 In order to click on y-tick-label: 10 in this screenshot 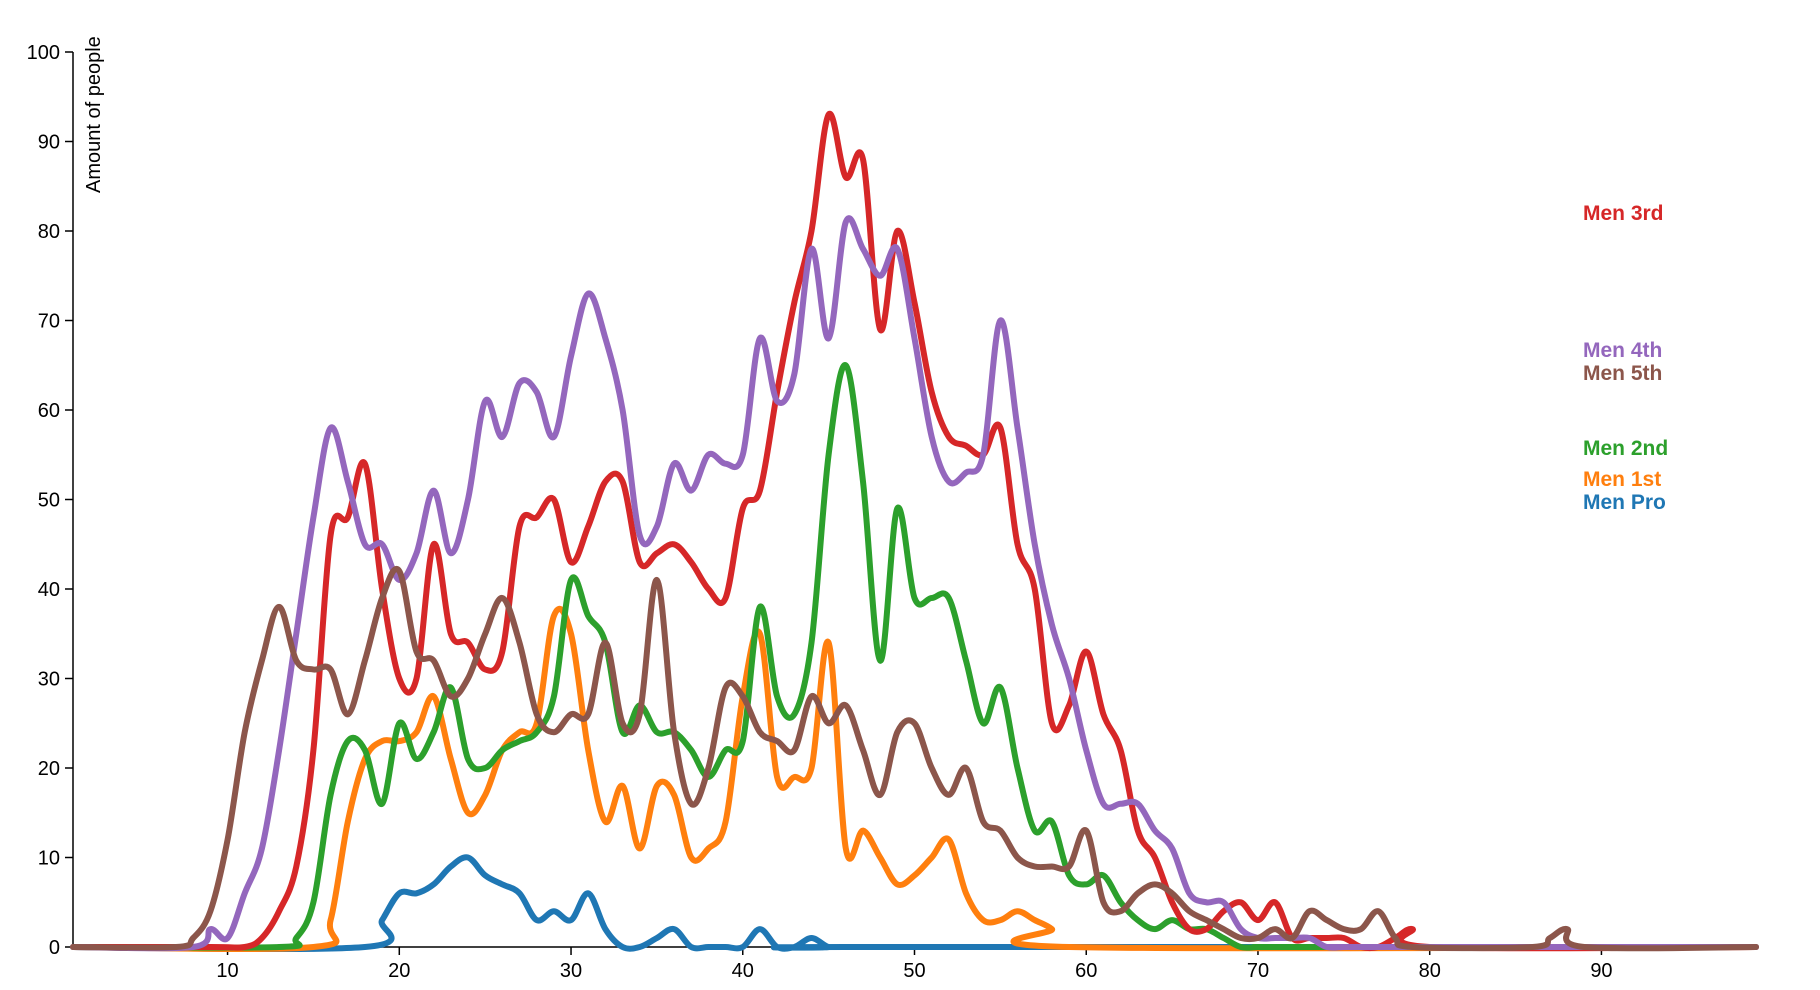, I will do `click(49, 859)`.